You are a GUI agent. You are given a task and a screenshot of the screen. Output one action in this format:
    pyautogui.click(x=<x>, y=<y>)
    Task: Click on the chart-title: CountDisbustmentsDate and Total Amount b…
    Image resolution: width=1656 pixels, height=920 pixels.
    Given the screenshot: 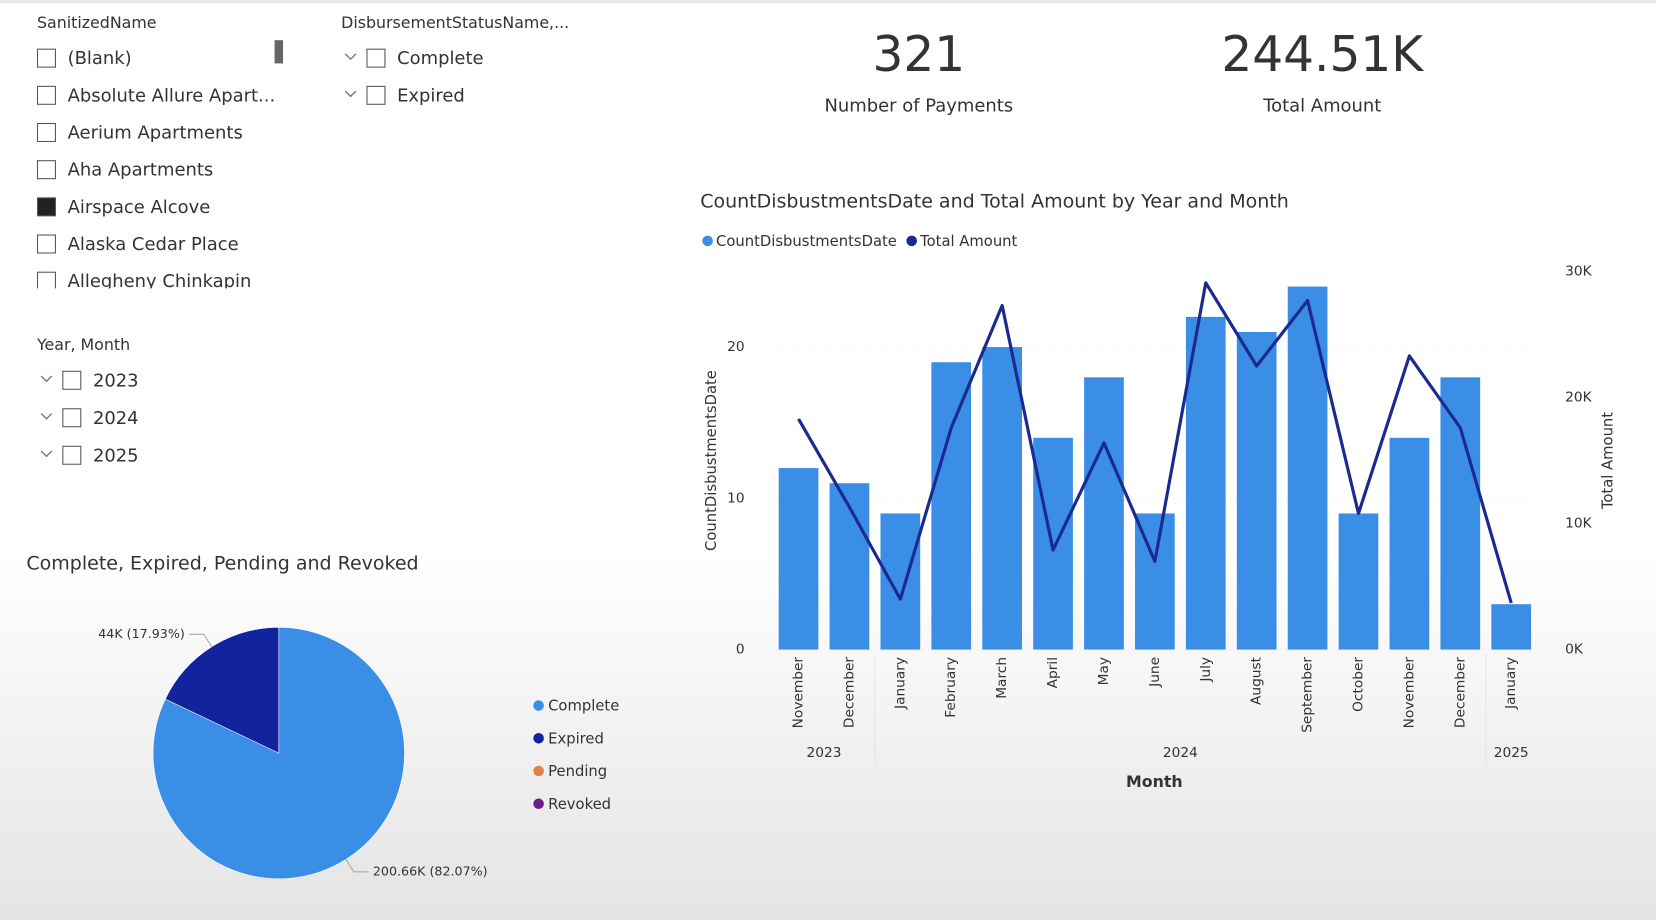 What is the action you would take?
    pyautogui.click(x=994, y=201)
    